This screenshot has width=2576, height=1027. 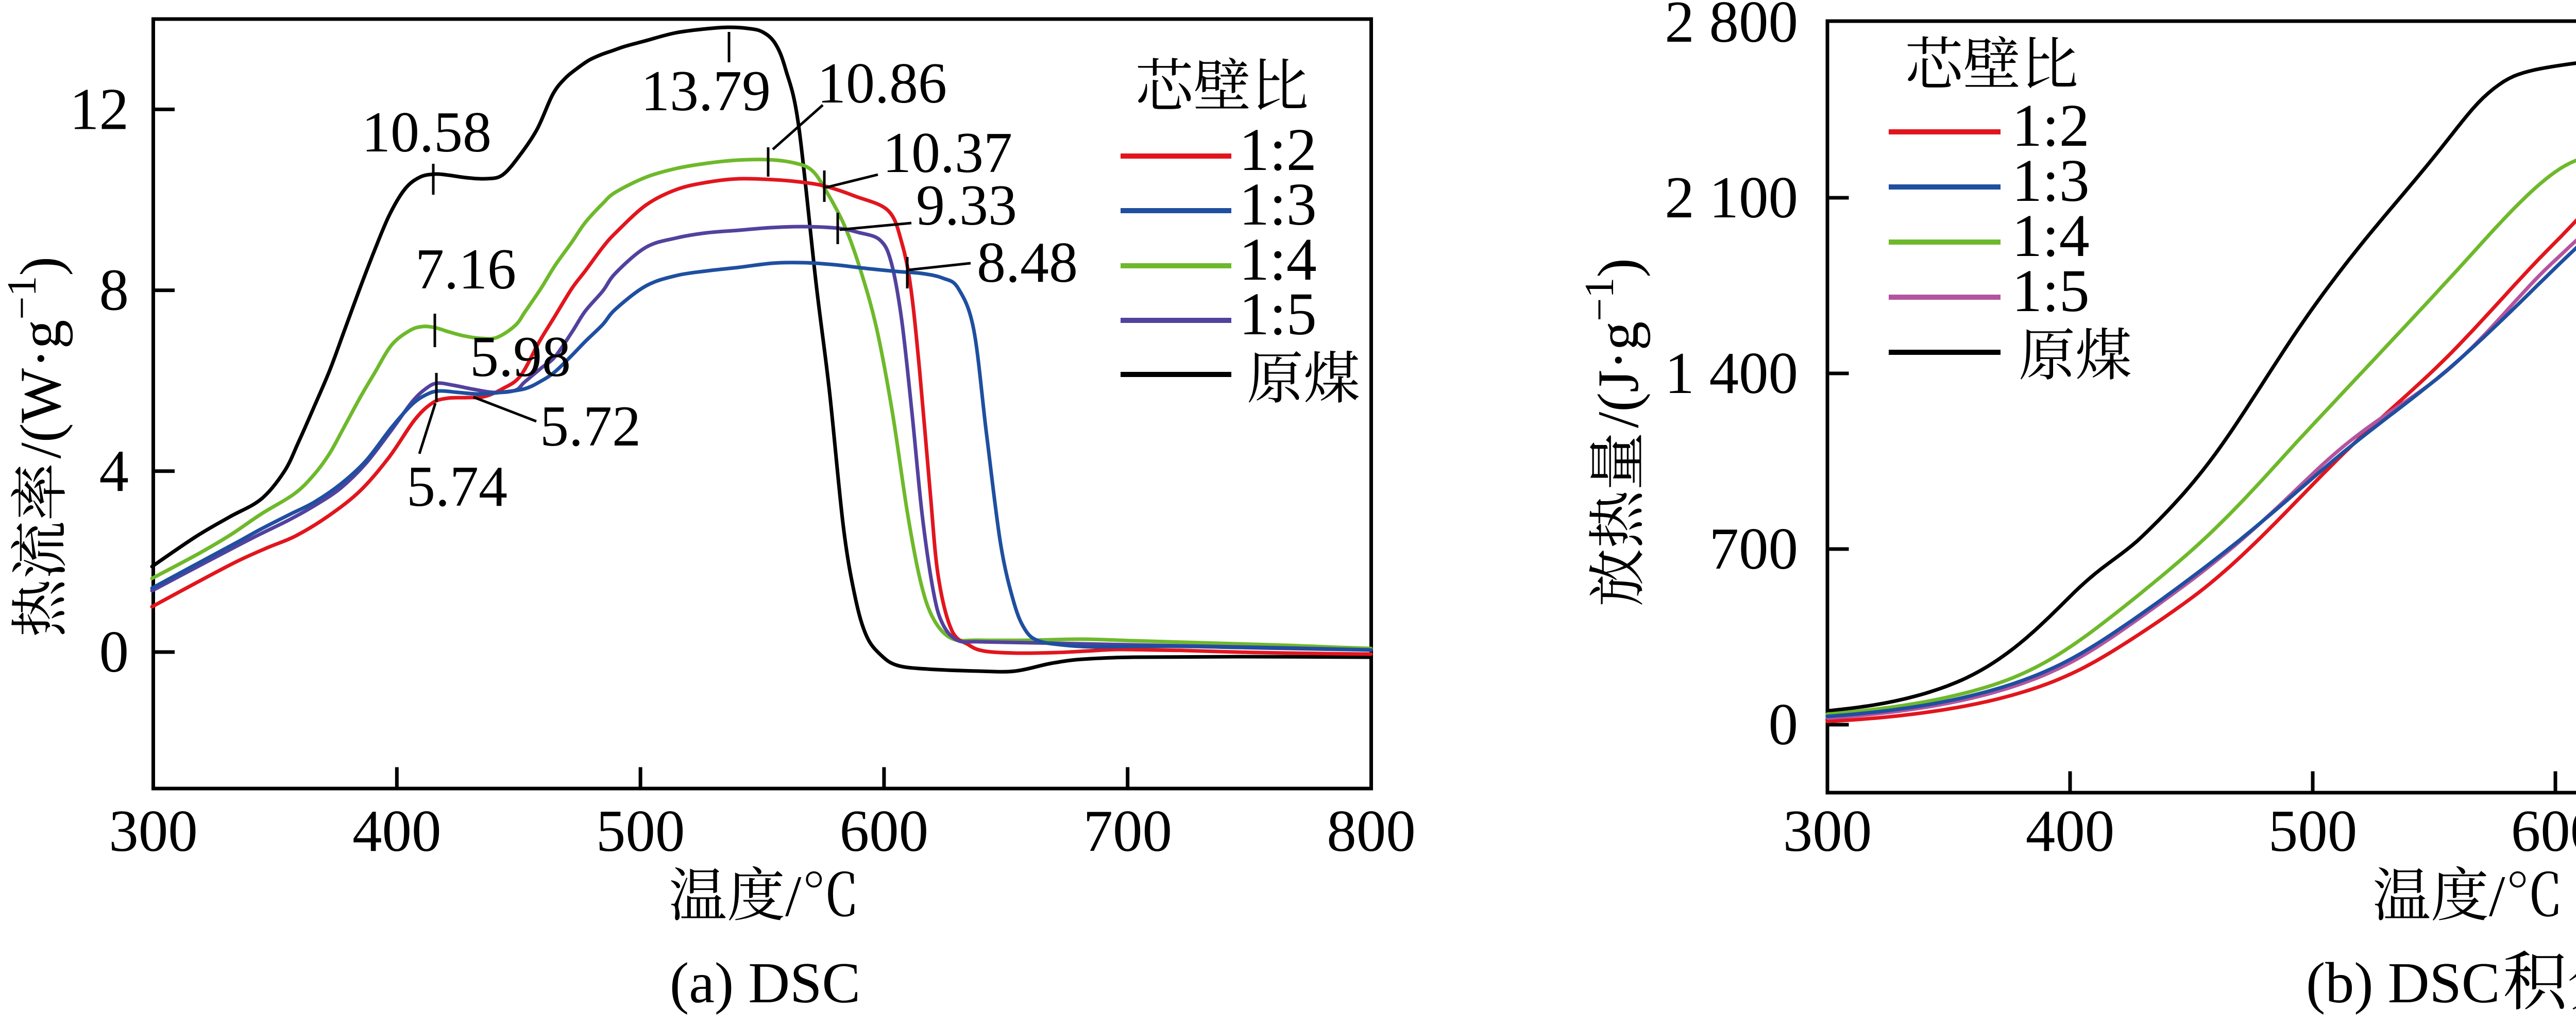 I want to click on svg-text: 2 100, so click(x=1731, y=197).